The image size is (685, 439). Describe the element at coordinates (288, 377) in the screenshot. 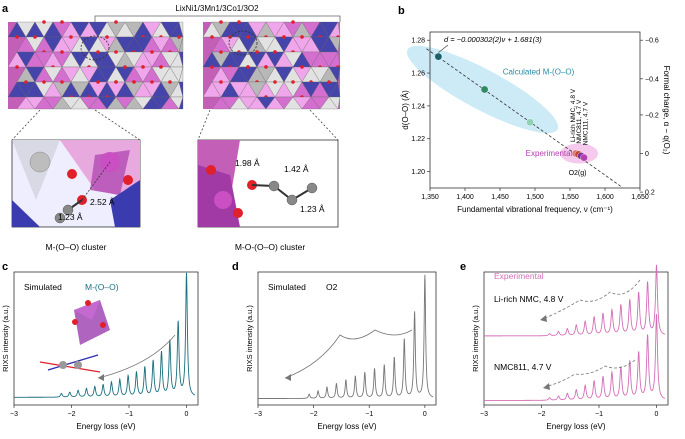

I see `trend-arrowhead` at that location.